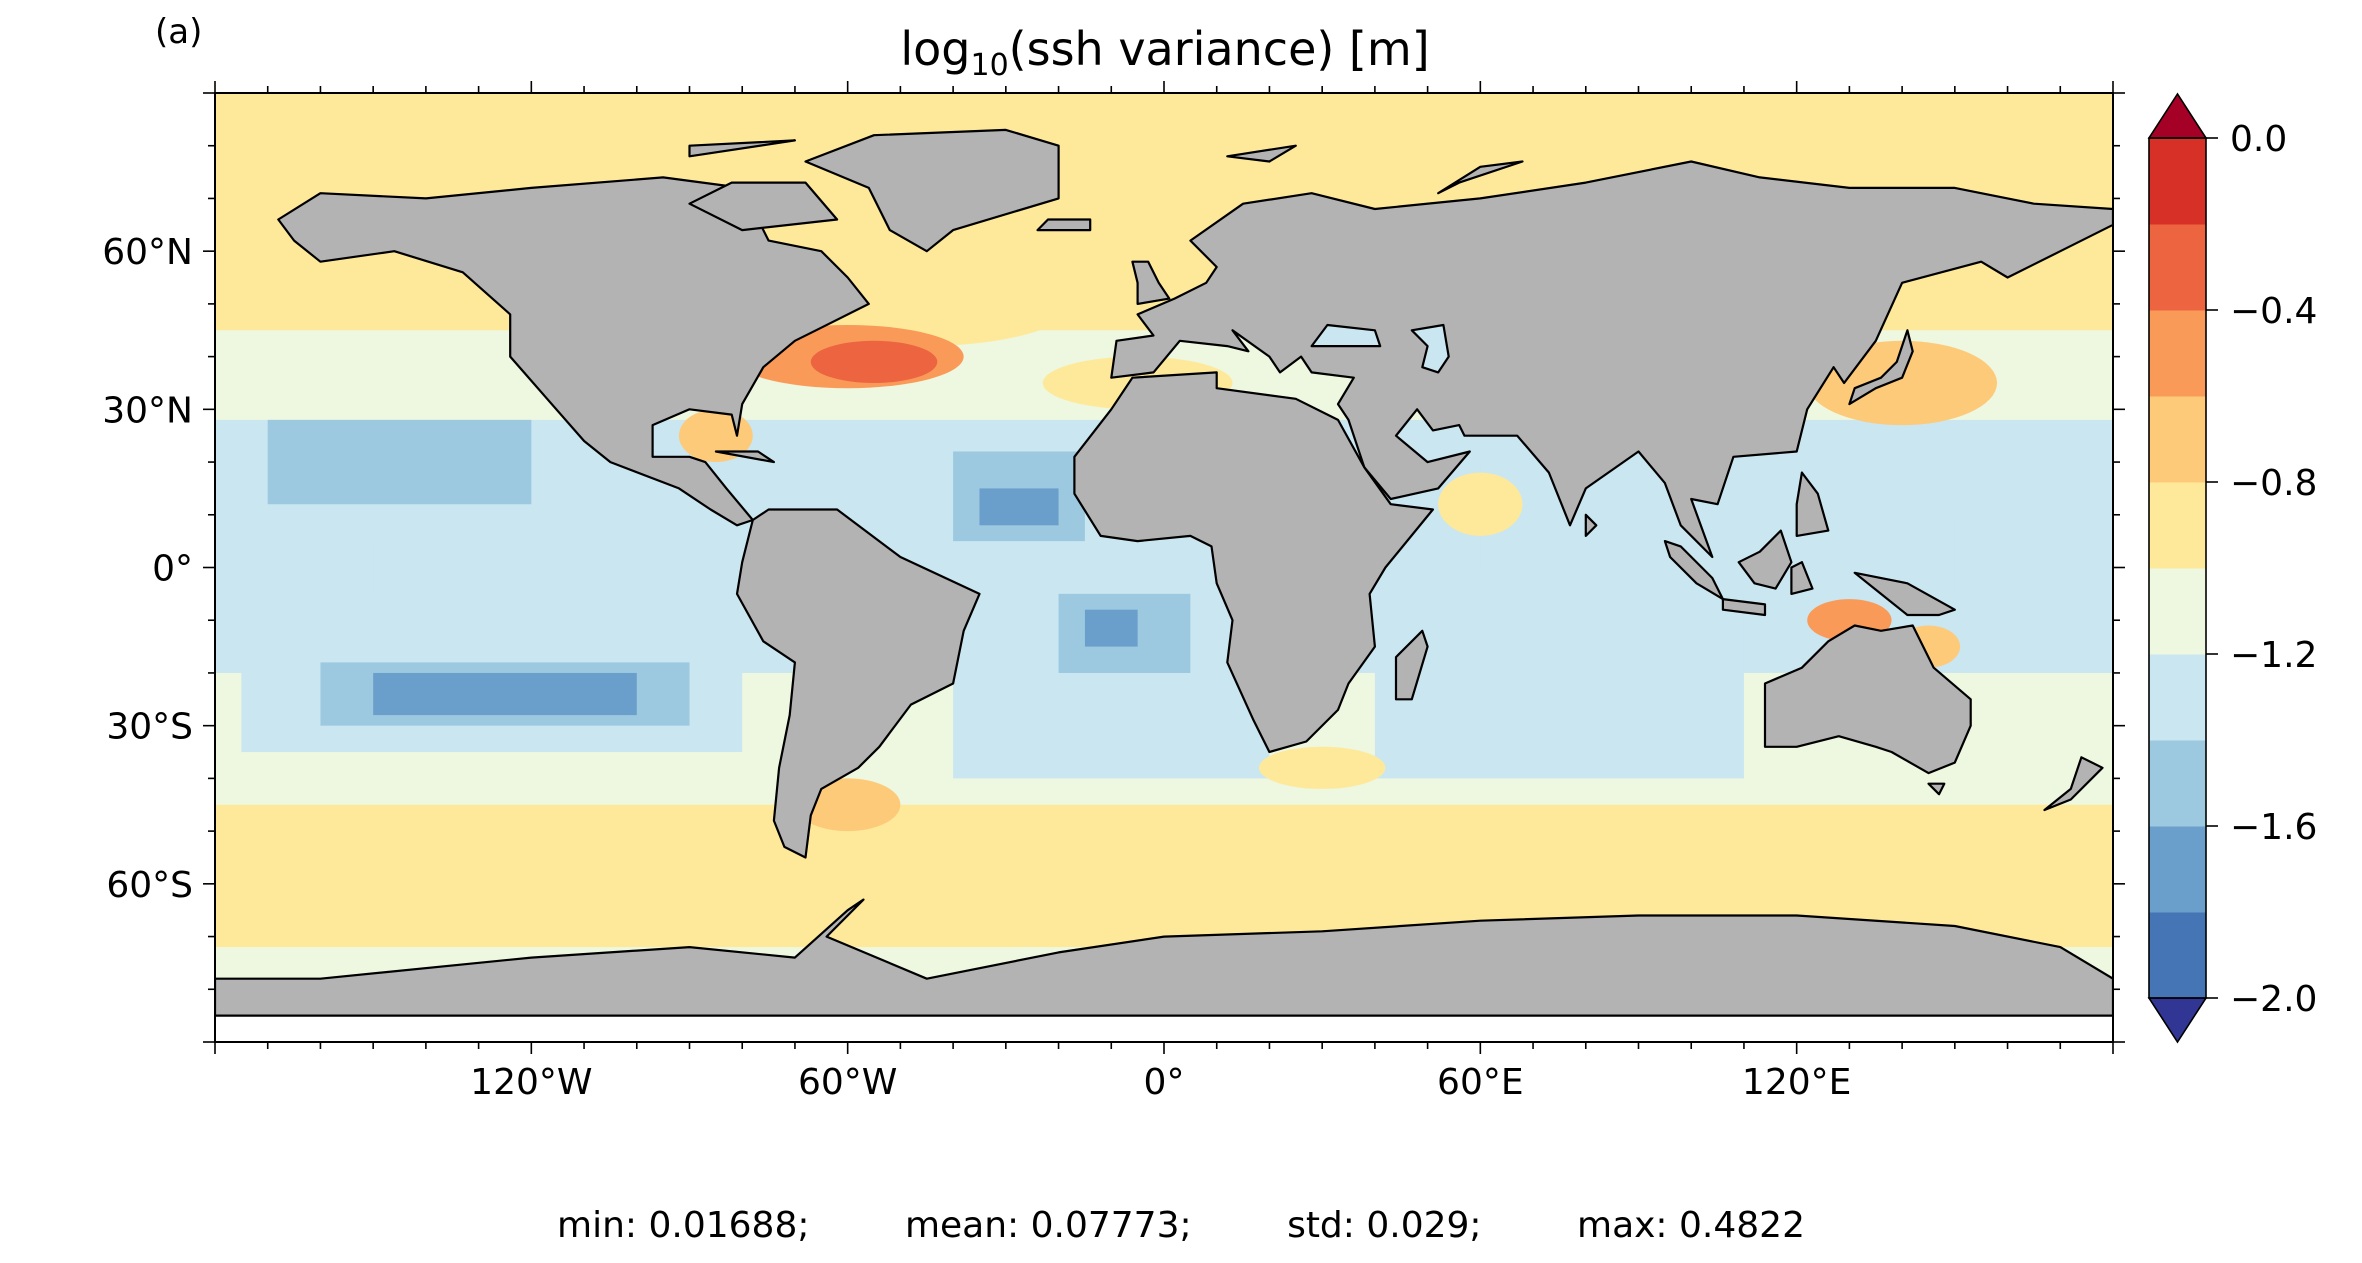 The height and width of the screenshot is (1263, 2362). Describe the element at coordinates (935, 49) in the screenshot. I see `title-prefix: log` at that location.